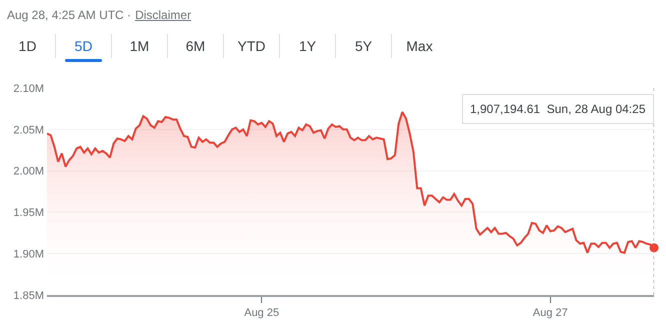 This screenshot has height=324, width=666. What do you see at coordinates (364, 46) in the screenshot?
I see `text: 5Y` at bounding box center [364, 46].